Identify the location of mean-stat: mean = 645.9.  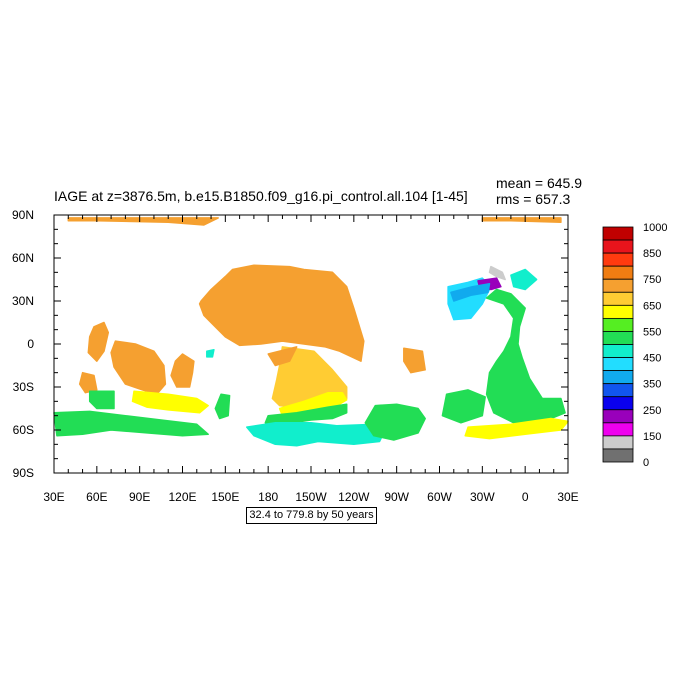
(539, 183).